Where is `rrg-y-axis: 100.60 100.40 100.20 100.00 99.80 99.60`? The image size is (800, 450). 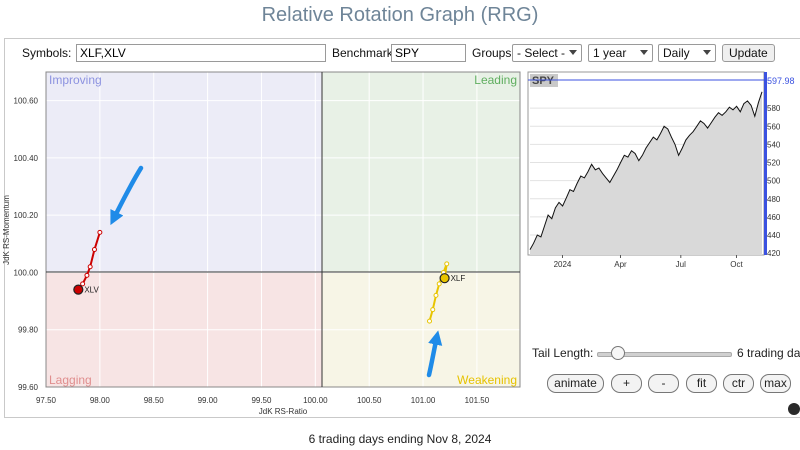 rrg-y-axis: 100.60 100.40 100.20 100.00 99.80 99.60 is located at coordinates (26, 244).